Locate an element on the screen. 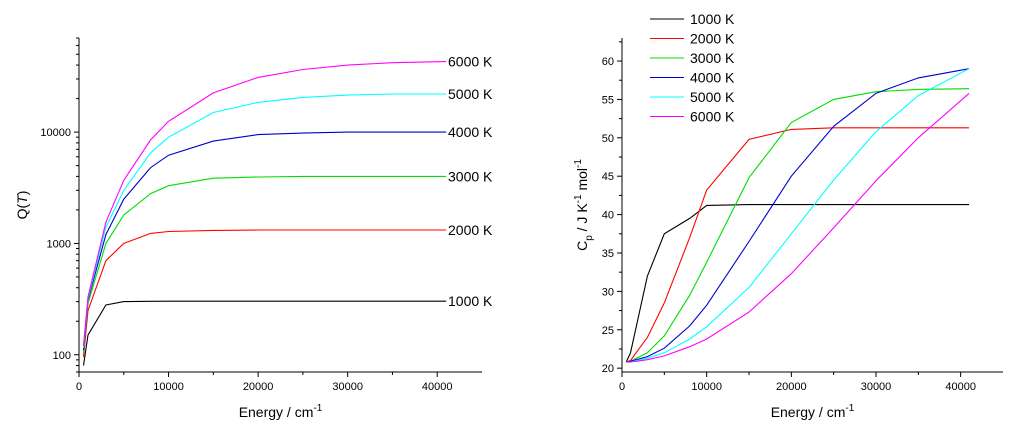  y-tick-label: 45 is located at coordinates (608, 177).